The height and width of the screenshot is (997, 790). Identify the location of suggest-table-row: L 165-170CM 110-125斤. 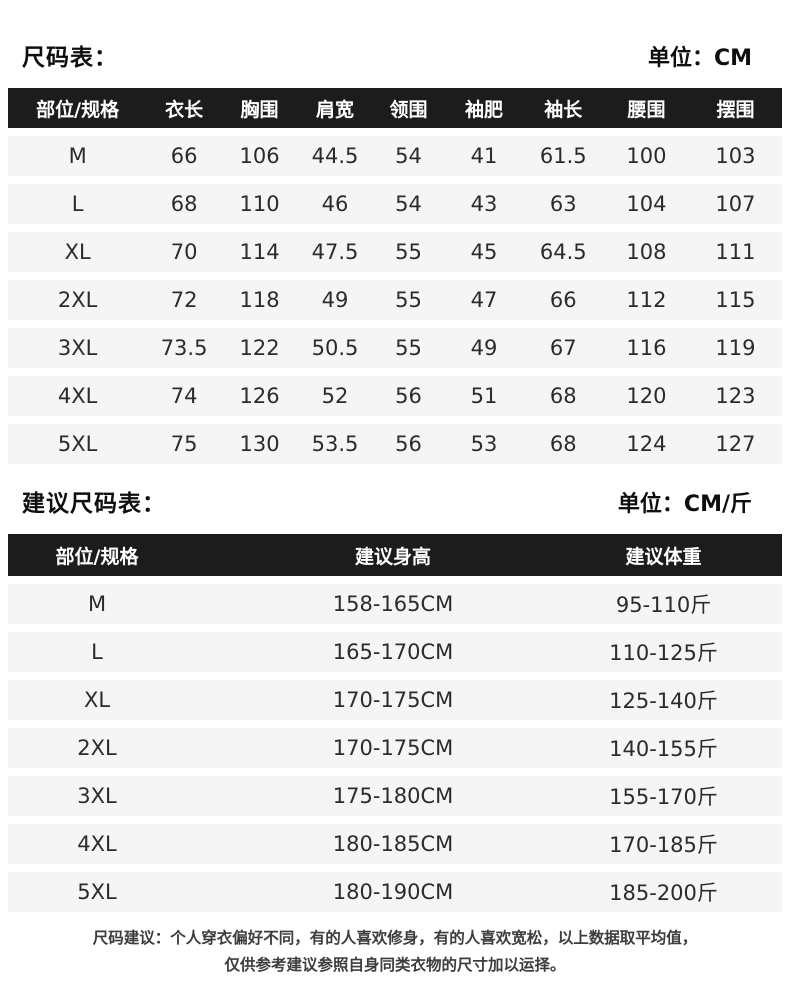
(395, 652).